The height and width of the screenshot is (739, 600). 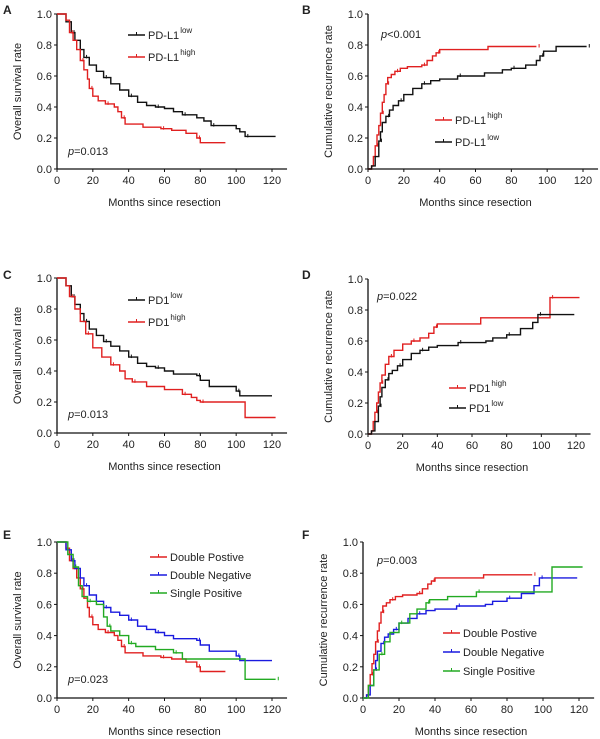 I want to click on p-value: p=0.023, so click(x=87, y=680).